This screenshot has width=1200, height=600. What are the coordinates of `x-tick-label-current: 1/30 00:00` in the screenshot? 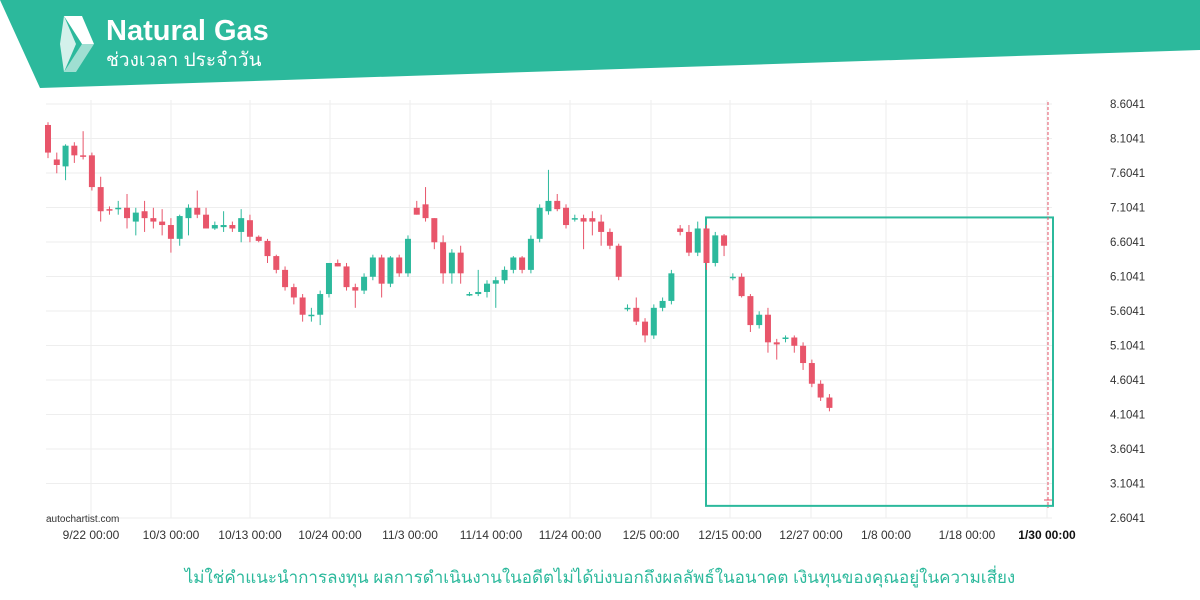 It's located at (1047, 535).